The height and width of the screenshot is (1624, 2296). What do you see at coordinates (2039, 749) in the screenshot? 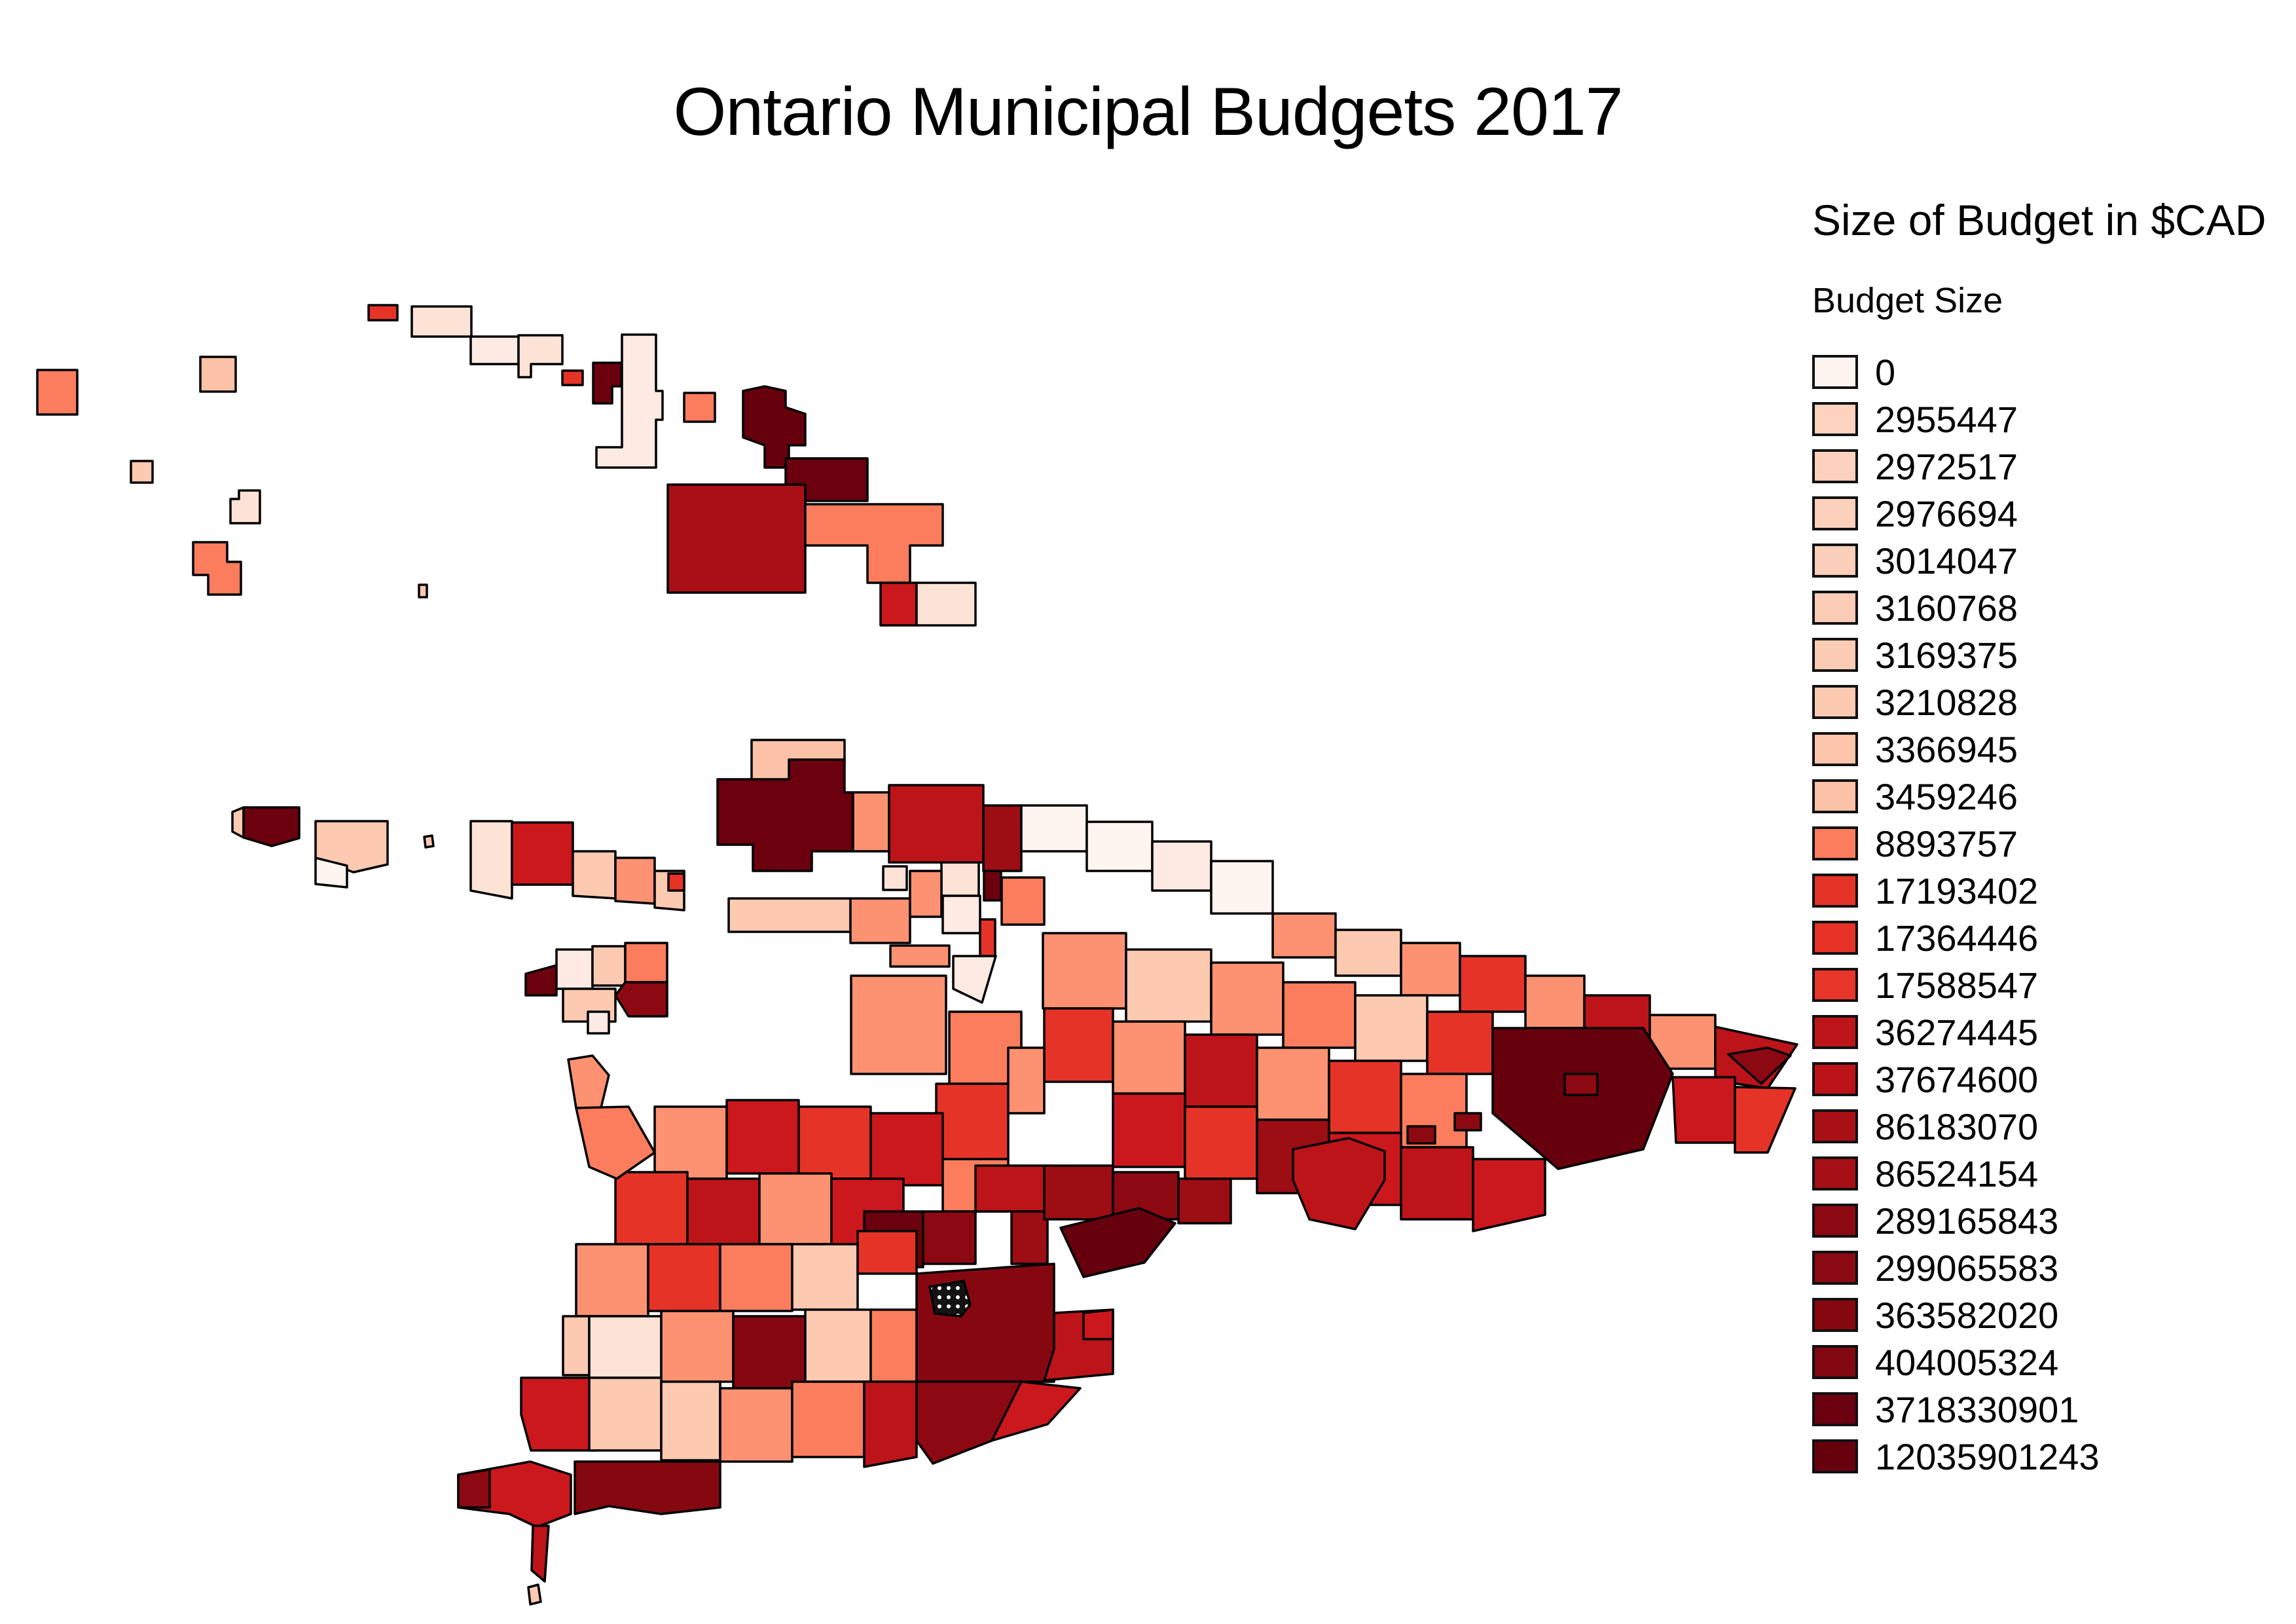
I see `legend-item: 3366945` at bounding box center [2039, 749].